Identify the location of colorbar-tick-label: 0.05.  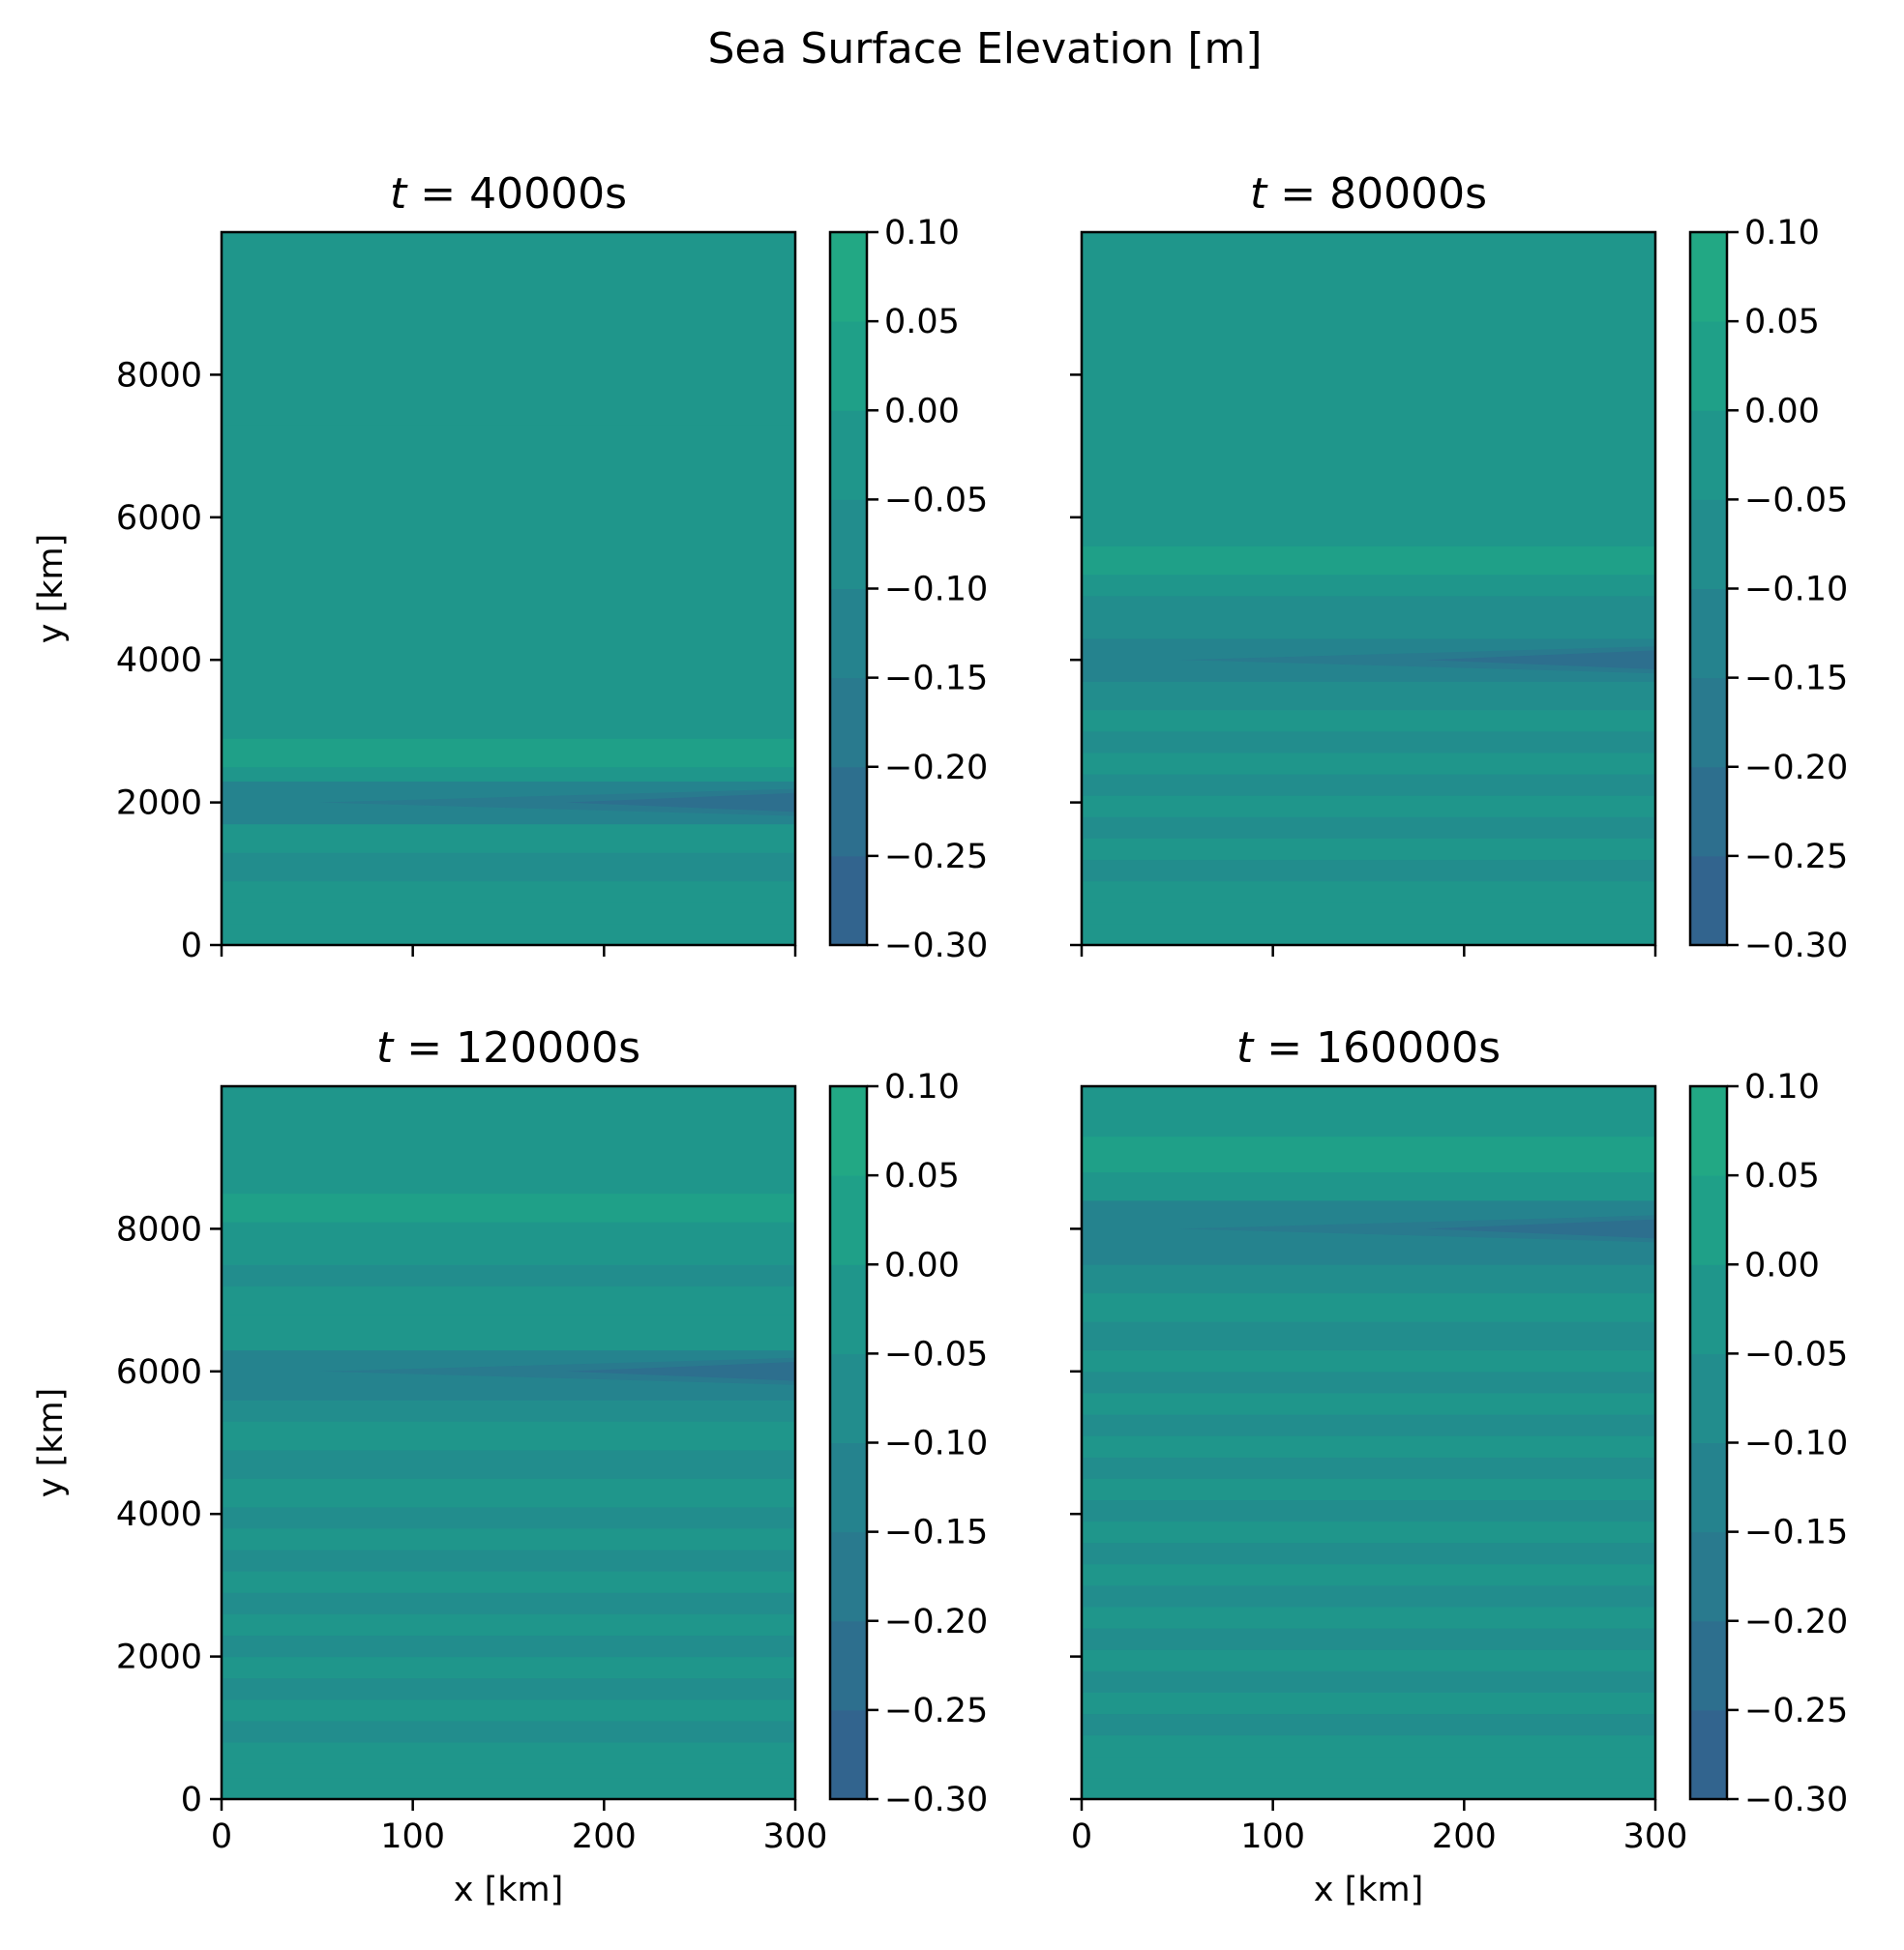
(1782, 1176).